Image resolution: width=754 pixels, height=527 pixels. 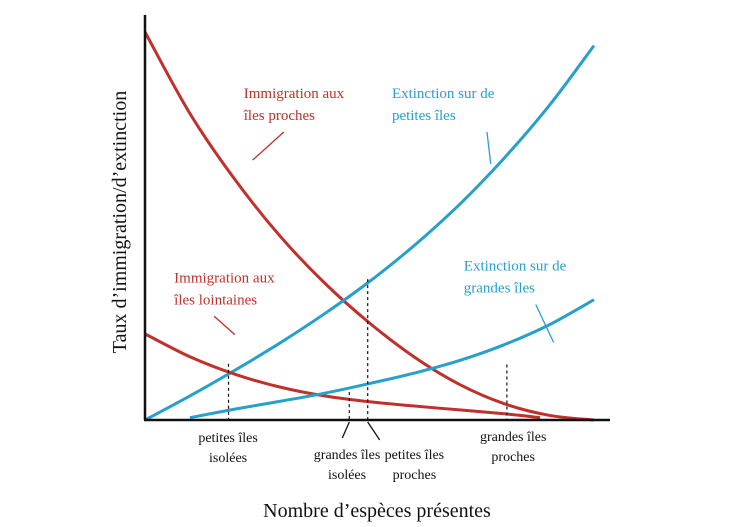 What do you see at coordinates (215, 300) in the screenshot?
I see `series-label-2-line-1: îles lointaines` at bounding box center [215, 300].